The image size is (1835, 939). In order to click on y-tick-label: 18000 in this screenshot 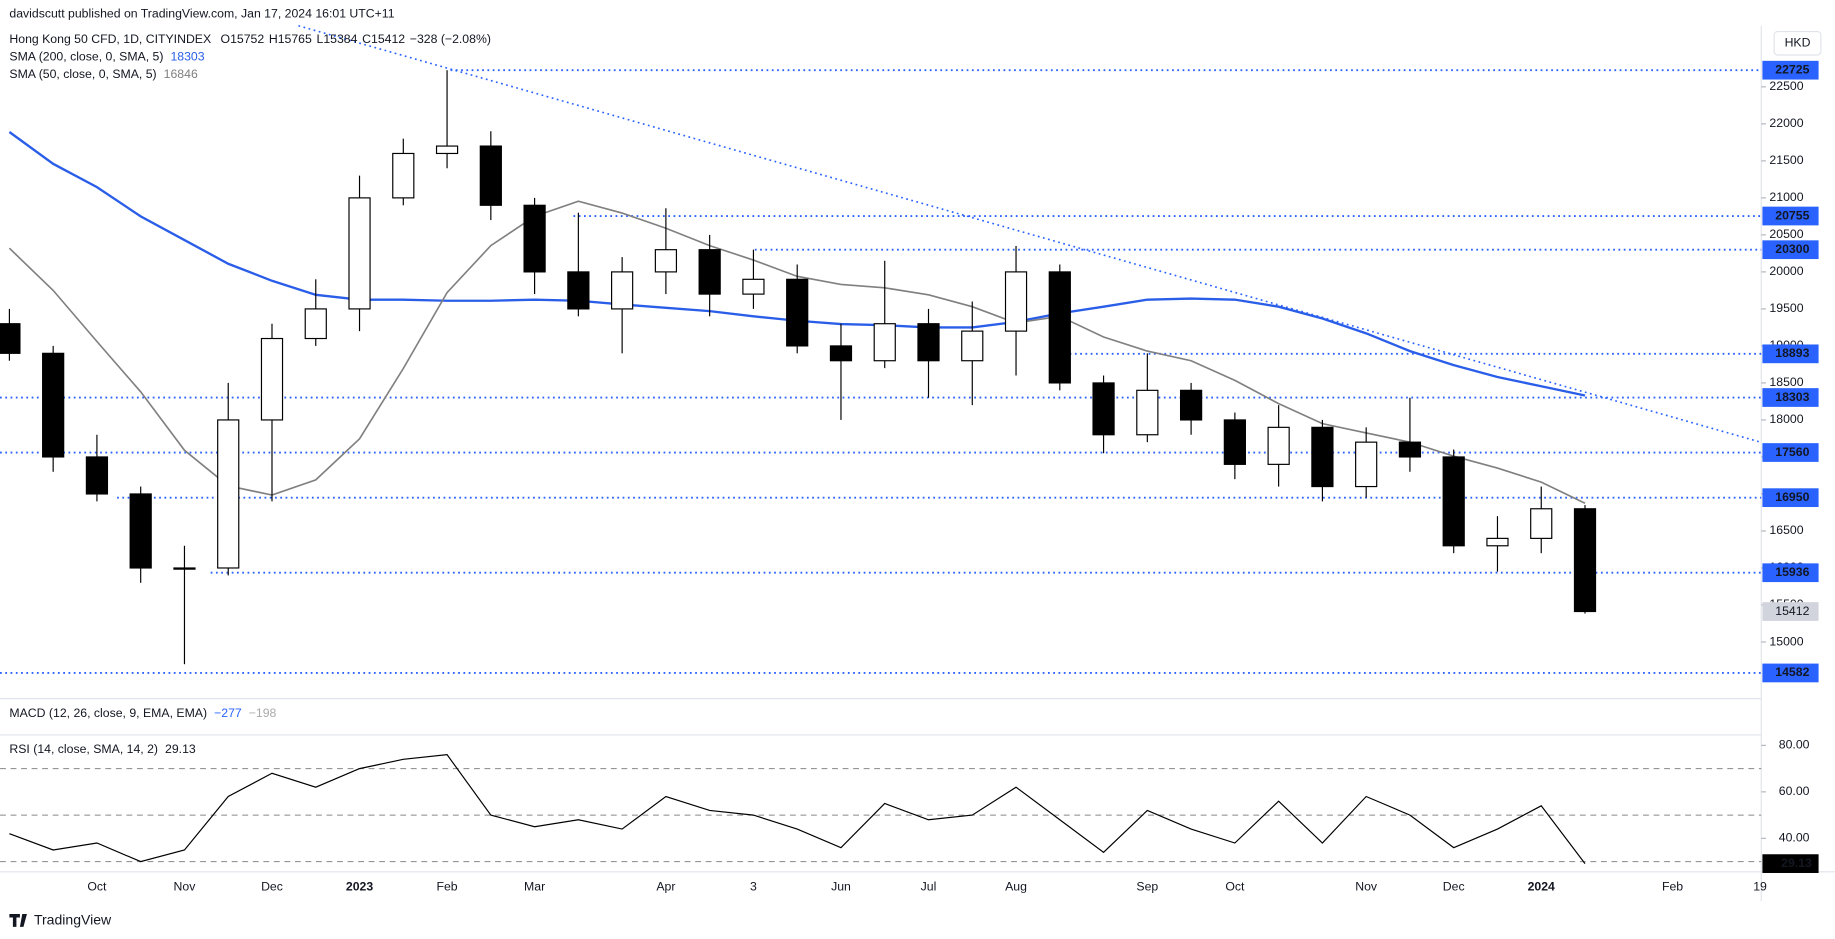, I will do `click(1786, 419)`.